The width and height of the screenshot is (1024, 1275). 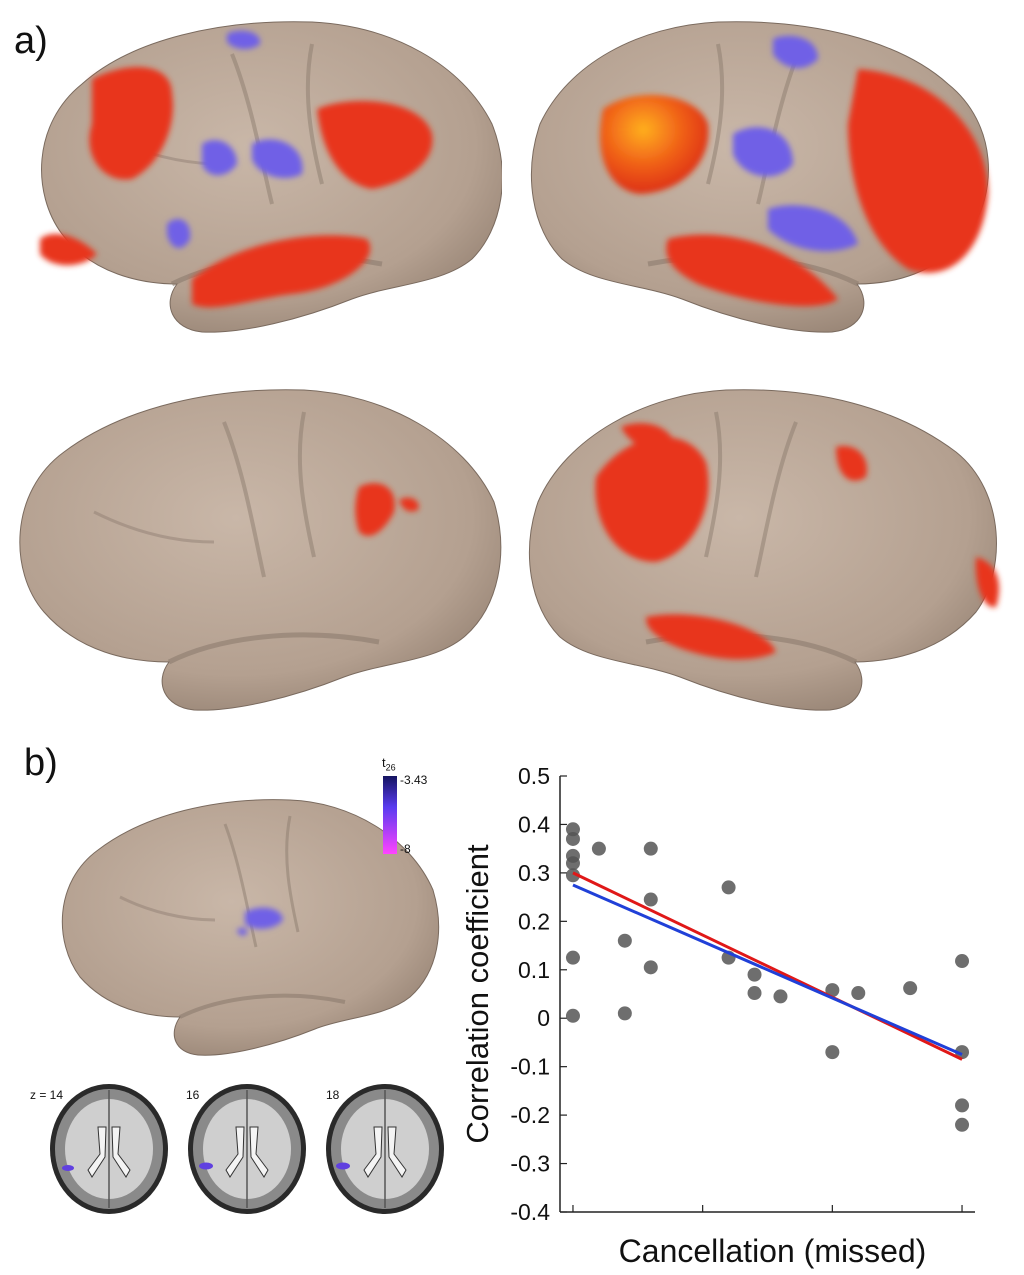 What do you see at coordinates (534, 776) in the screenshot?
I see `y-tick-label: 0.5` at bounding box center [534, 776].